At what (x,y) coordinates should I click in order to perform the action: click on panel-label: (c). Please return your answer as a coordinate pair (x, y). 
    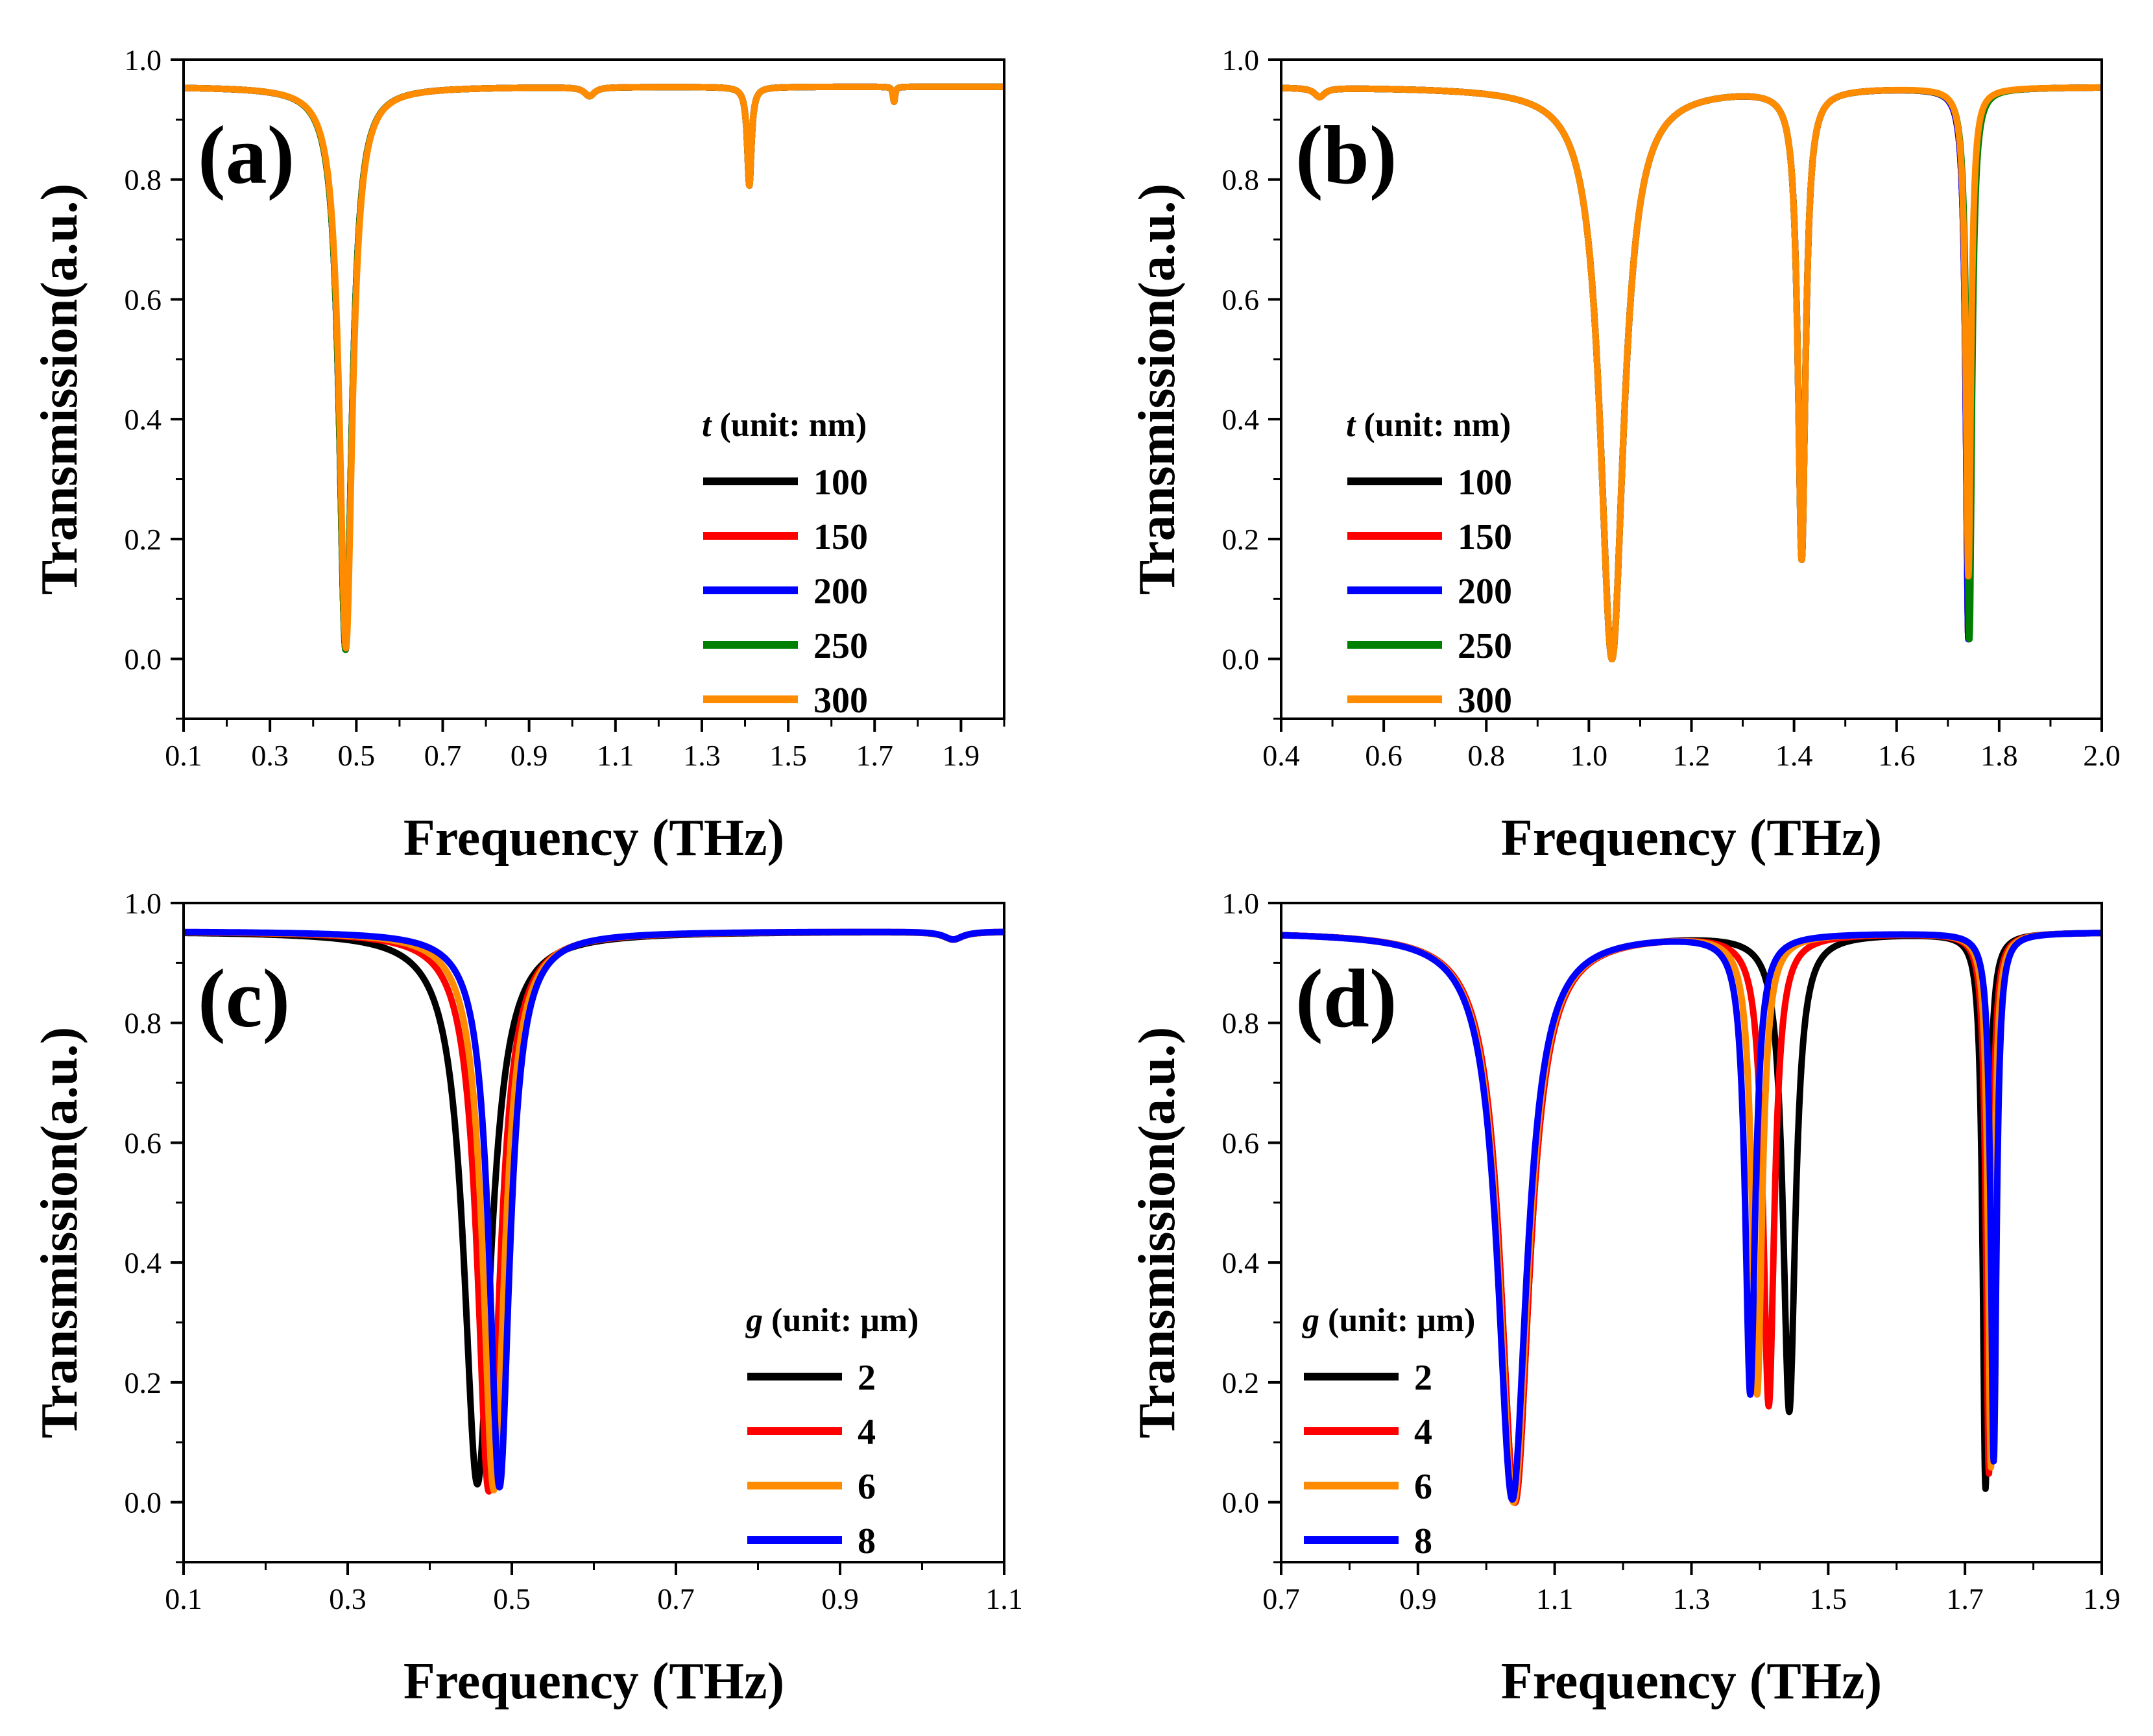
    Looking at the image, I should click on (244, 998).